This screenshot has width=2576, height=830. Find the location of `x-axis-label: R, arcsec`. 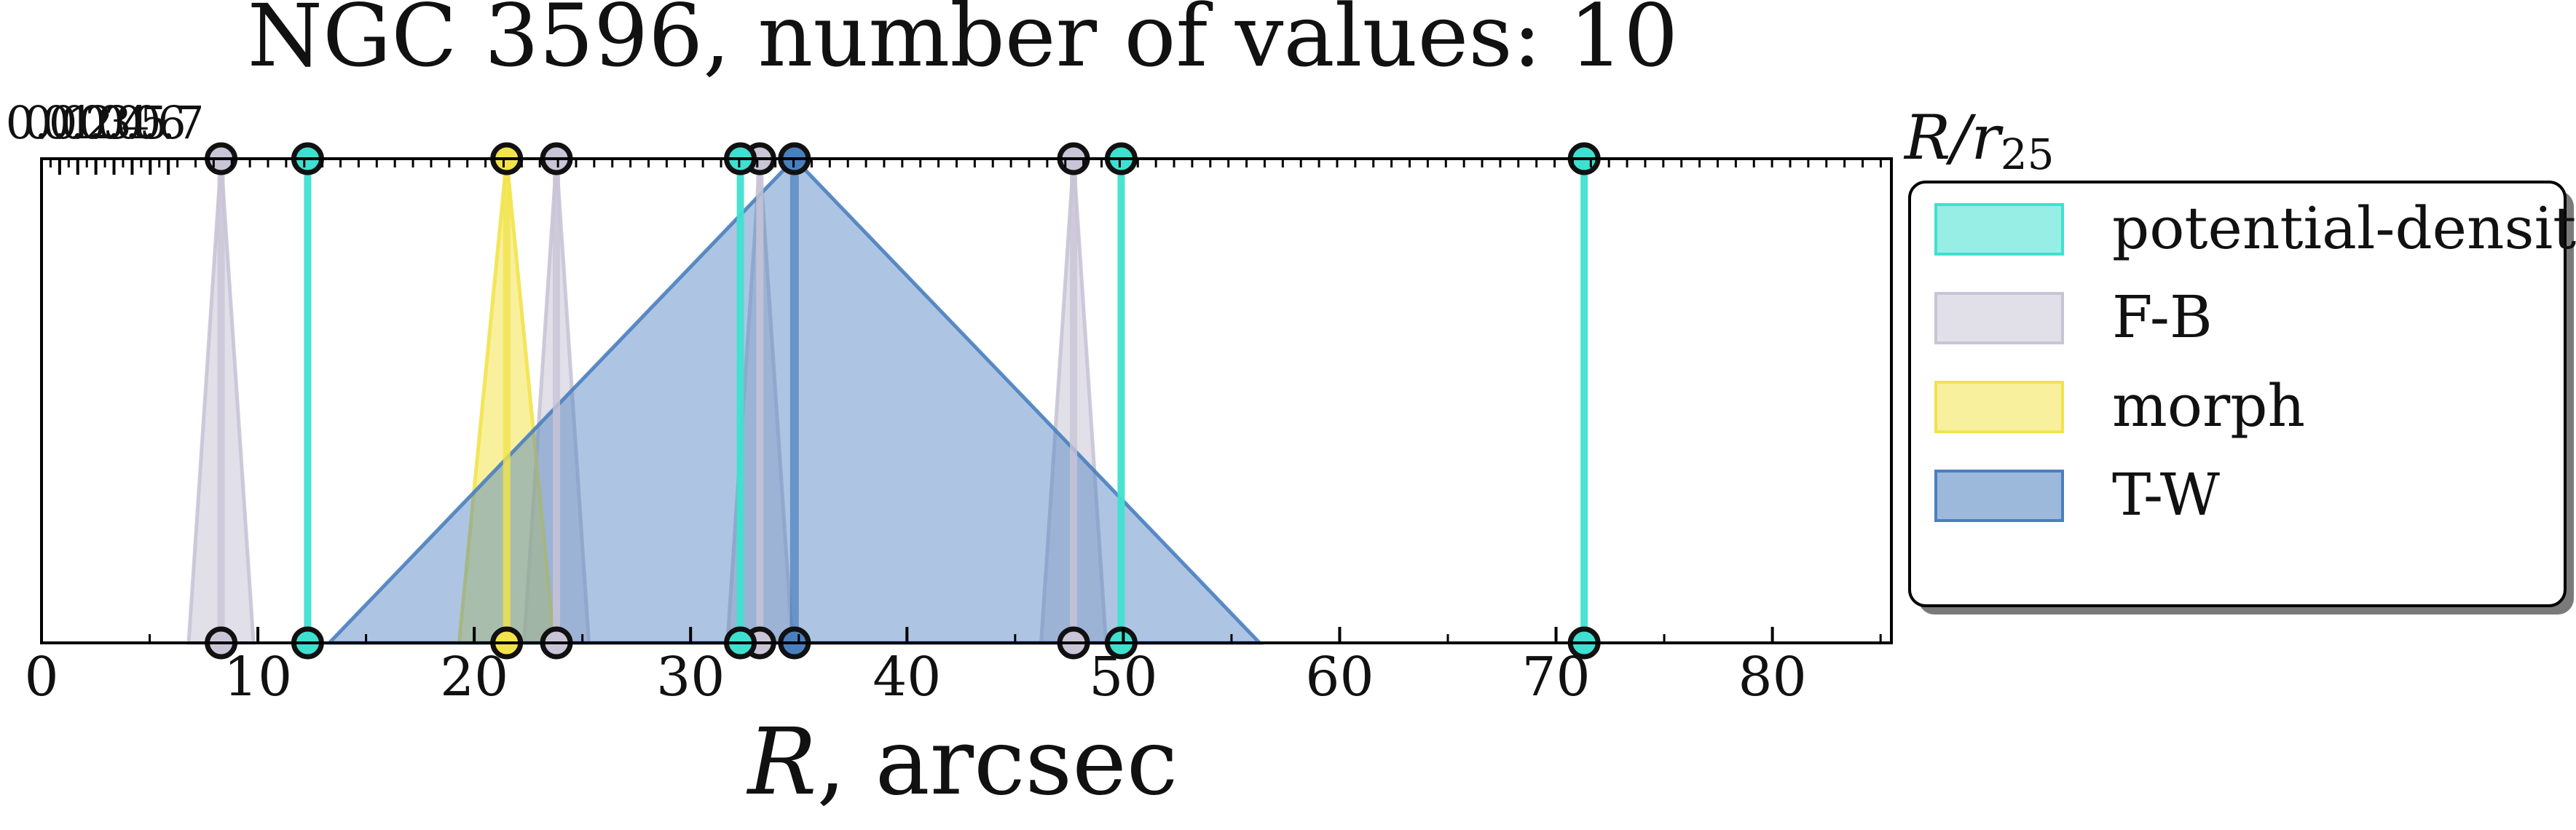

x-axis-label: R, arcsec is located at coordinates (962, 761).